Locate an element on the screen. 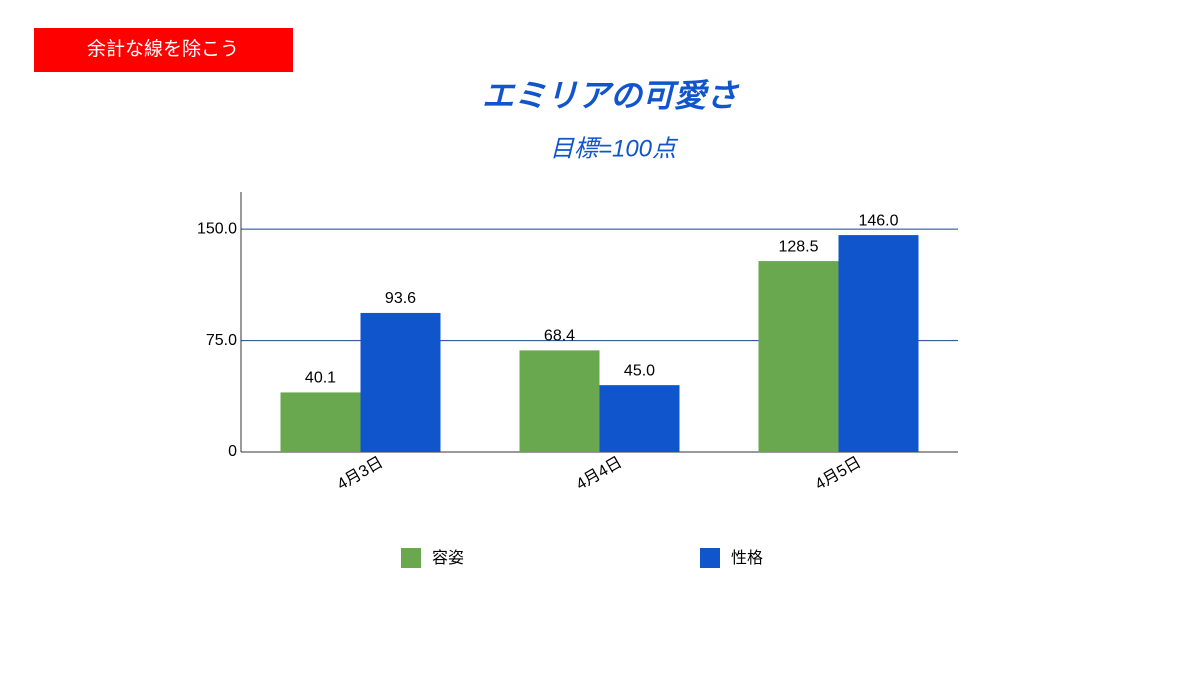 The image size is (1200, 675). y-tick-label: 150.0 is located at coordinates (217, 228).